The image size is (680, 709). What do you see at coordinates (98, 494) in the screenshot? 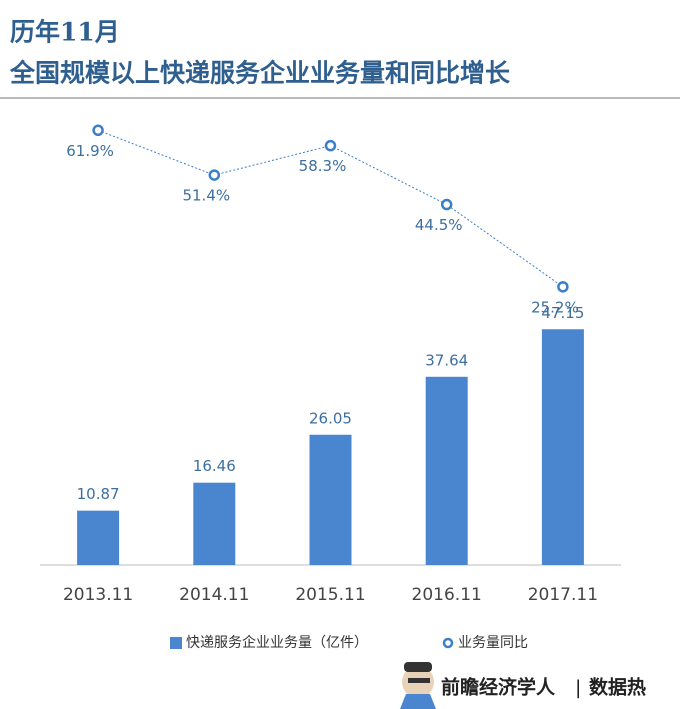
I see `data-label: 10.87` at bounding box center [98, 494].